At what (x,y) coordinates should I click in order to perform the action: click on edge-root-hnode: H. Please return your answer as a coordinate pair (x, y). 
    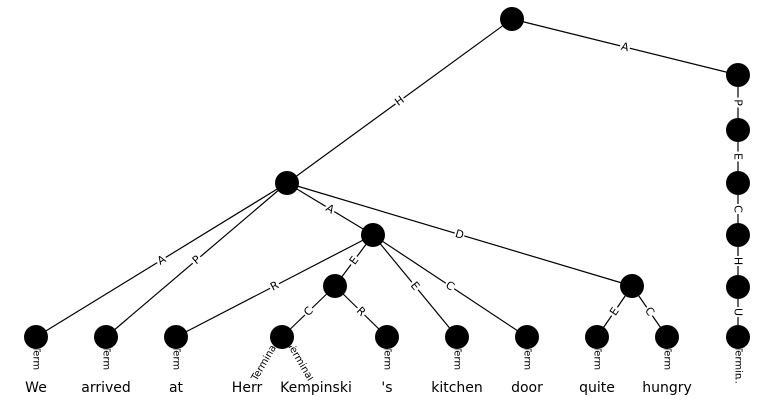
    Looking at the image, I should click on (399, 101).